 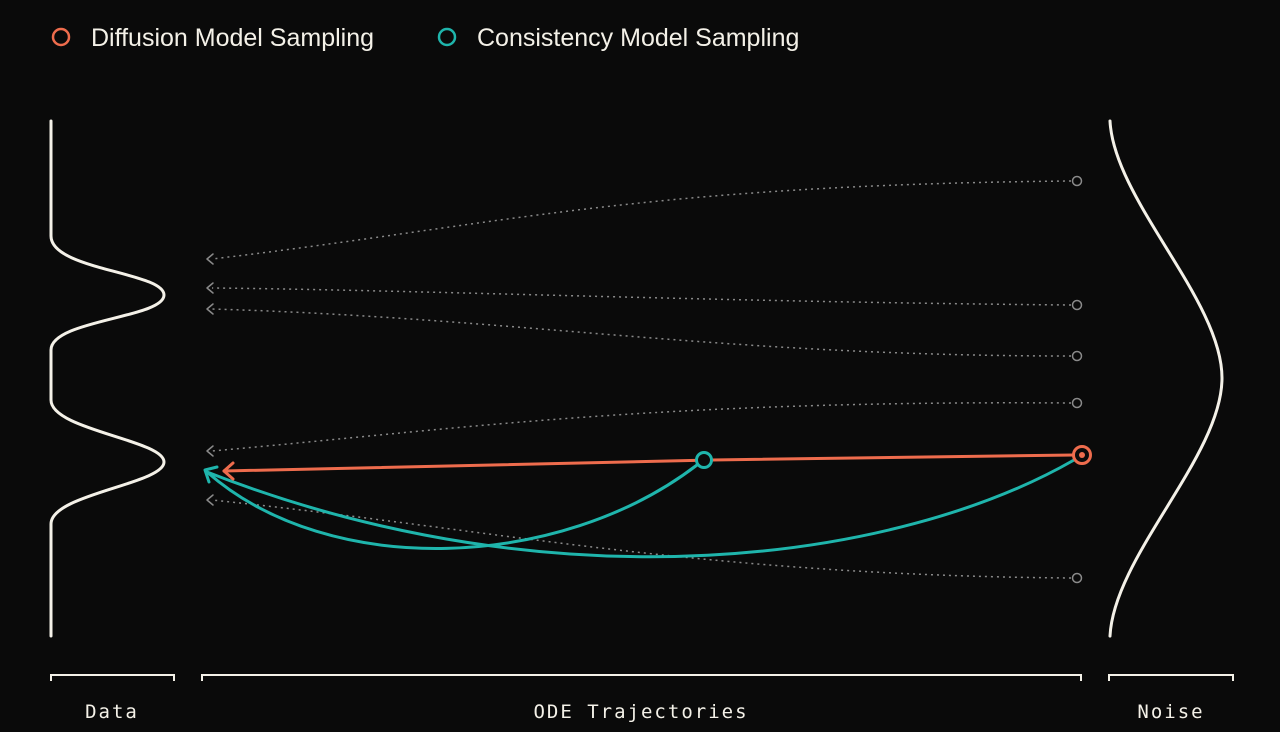 What do you see at coordinates (1082, 455) in the screenshot?
I see `diffusion-start-marker` at bounding box center [1082, 455].